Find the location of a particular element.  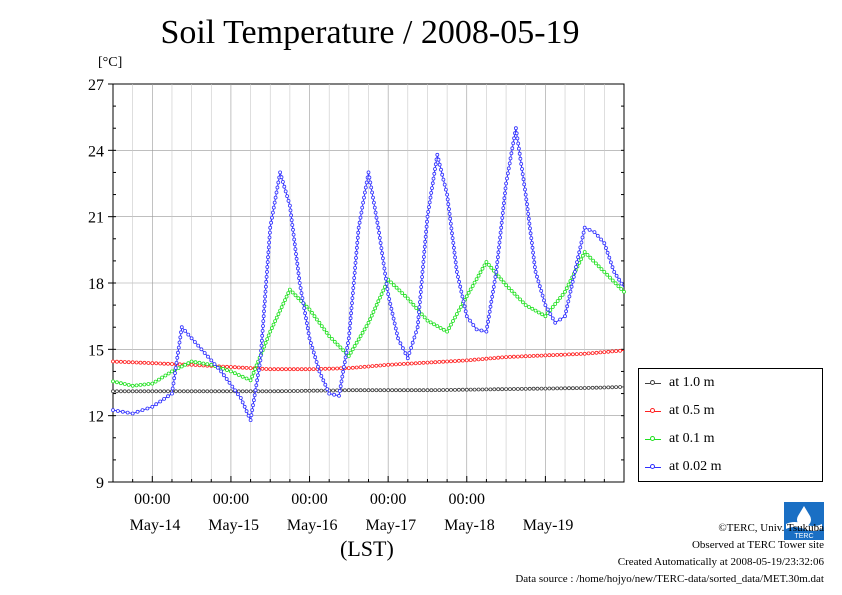

series-markers is located at coordinates (368, 319).